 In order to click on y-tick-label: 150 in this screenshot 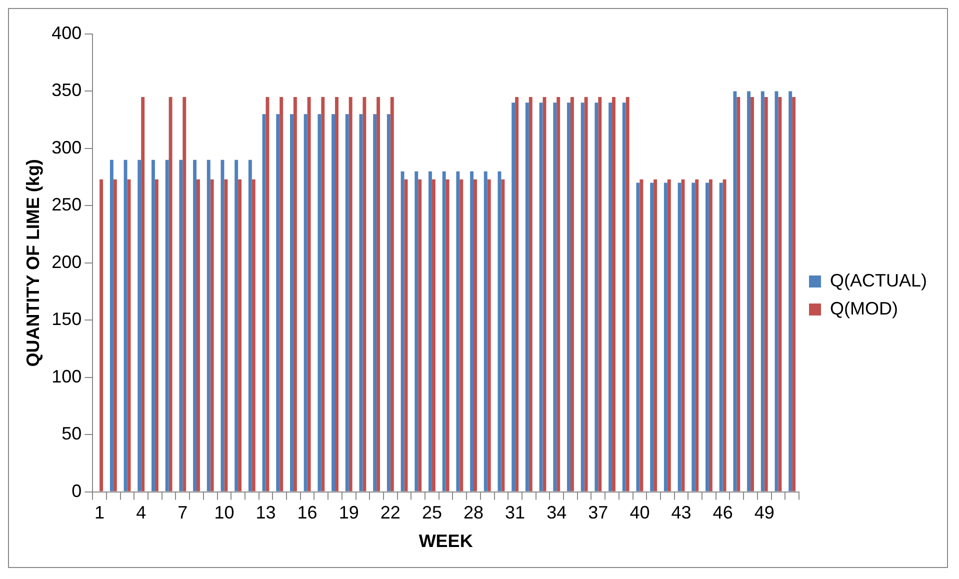, I will do `click(67, 319)`.